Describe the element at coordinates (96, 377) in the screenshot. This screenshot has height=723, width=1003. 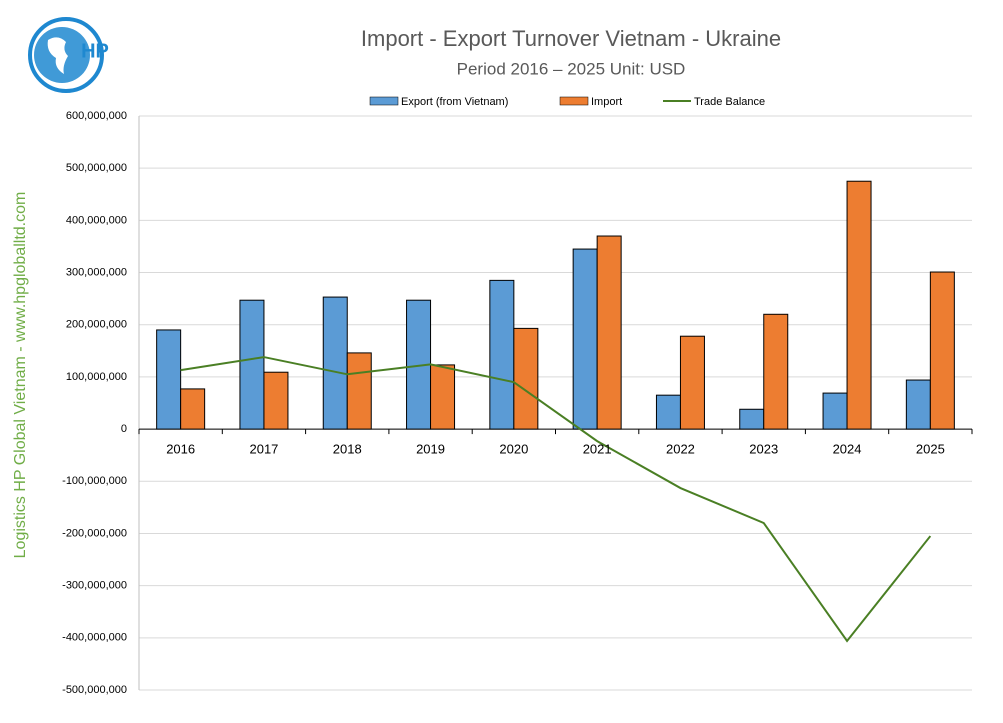
I see `y-tick-label: 100,000,000` at that location.